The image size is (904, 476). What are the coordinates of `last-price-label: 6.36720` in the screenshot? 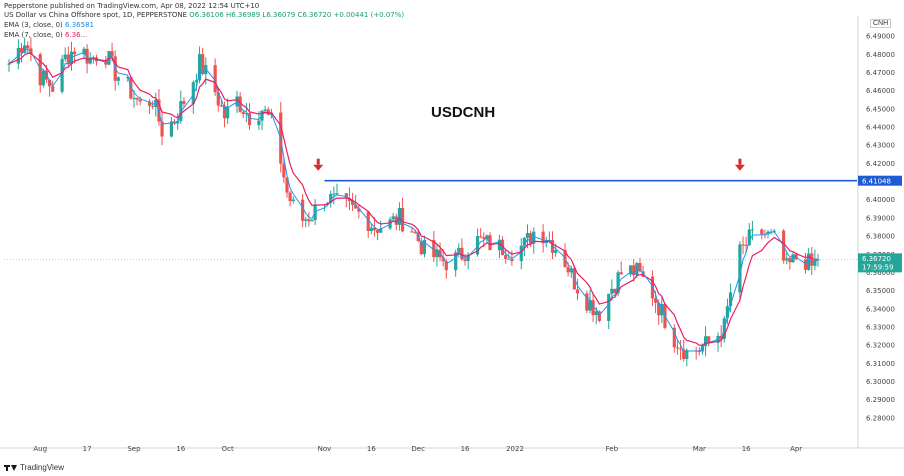 It's located at (876, 259).